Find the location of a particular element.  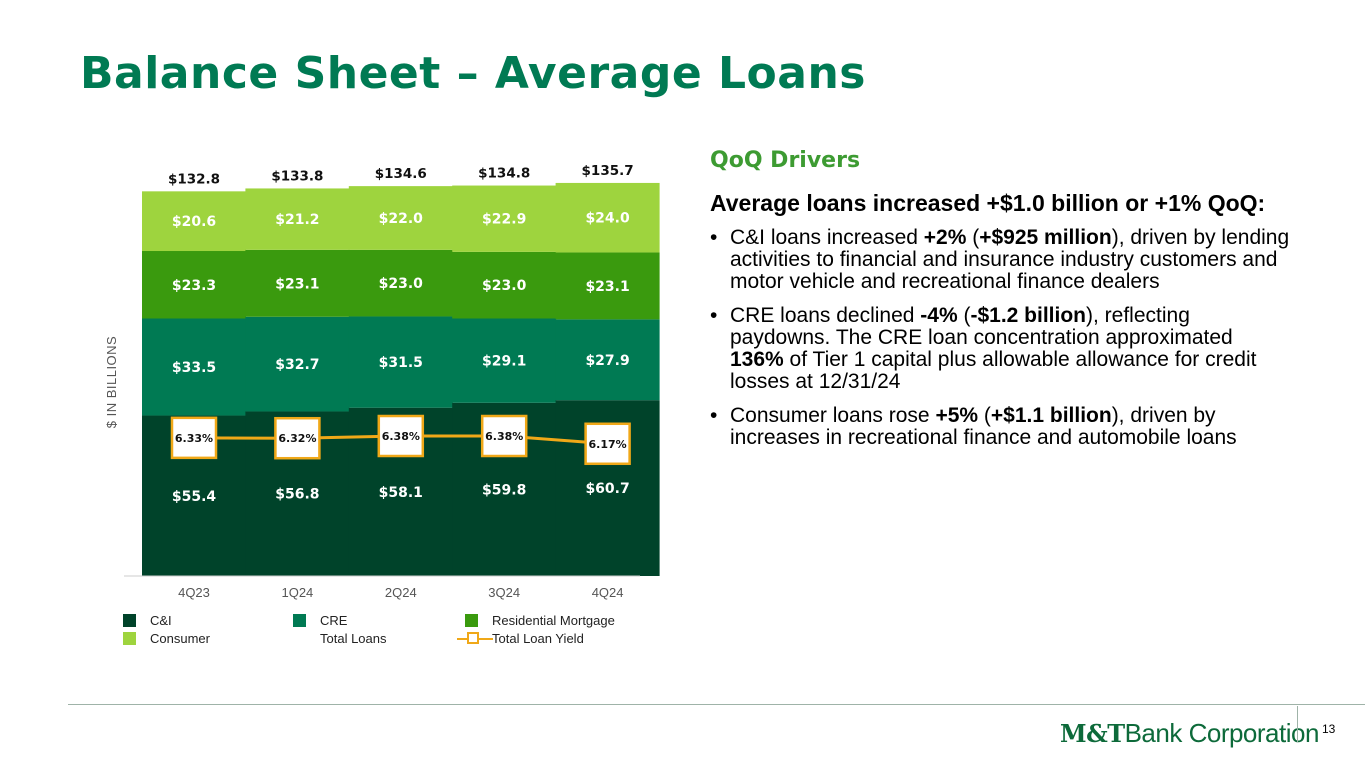

data-label-cre-4Q24: $27.9 is located at coordinates (607, 361).